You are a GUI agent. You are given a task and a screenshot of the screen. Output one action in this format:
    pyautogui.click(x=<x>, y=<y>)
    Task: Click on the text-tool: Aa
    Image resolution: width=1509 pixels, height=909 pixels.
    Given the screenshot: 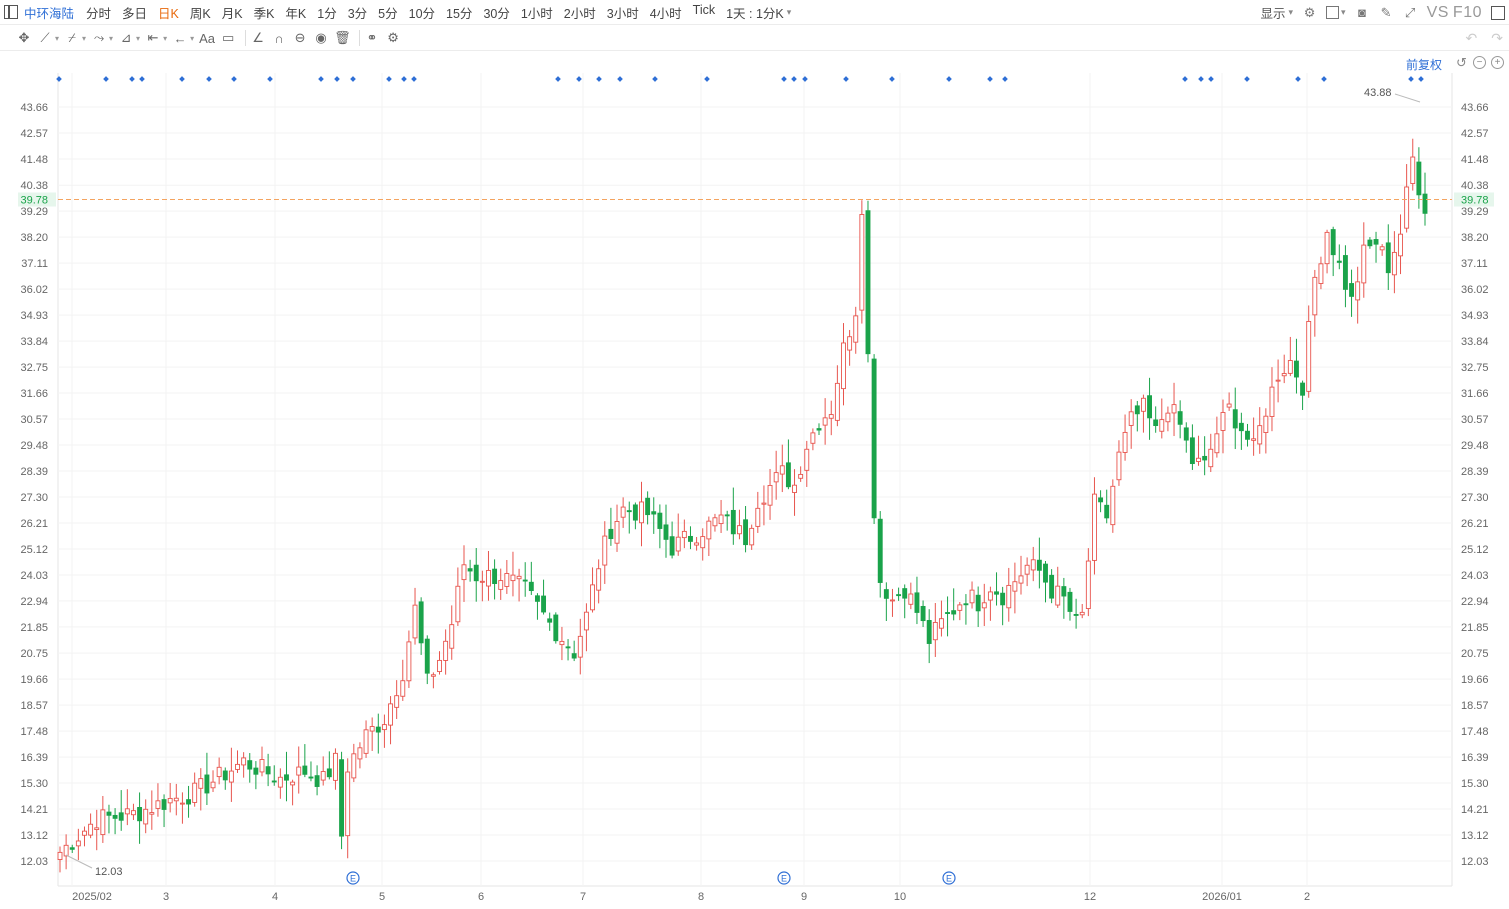 What is the action you would take?
    pyautogui.click(x=207, y=38)
    